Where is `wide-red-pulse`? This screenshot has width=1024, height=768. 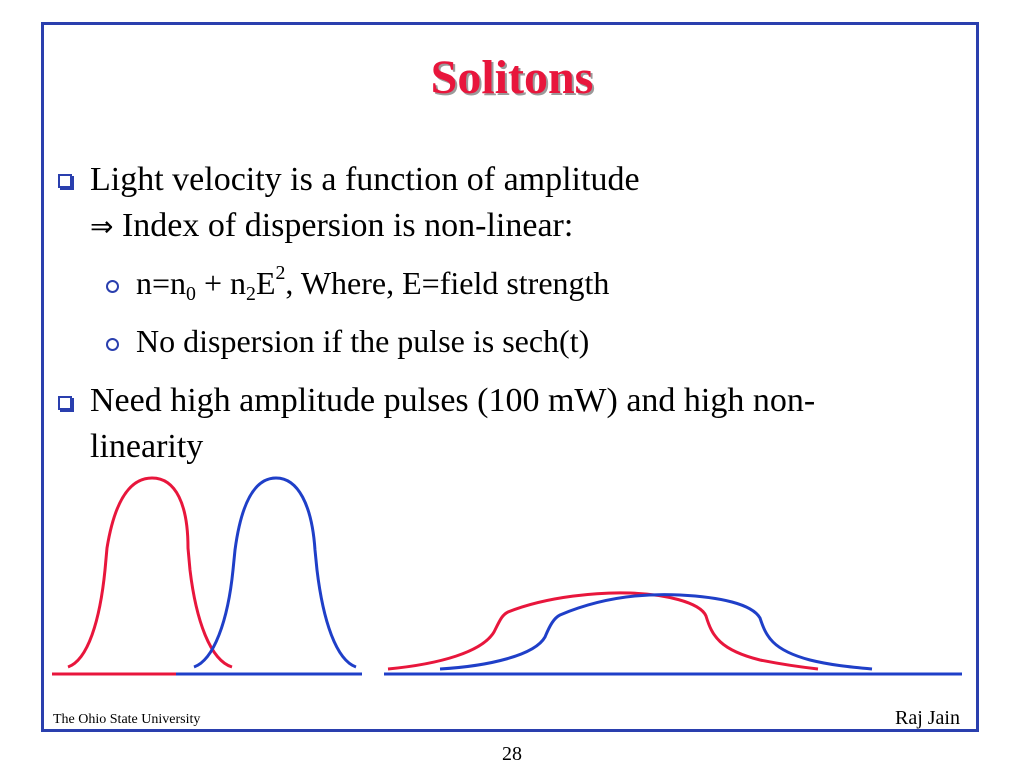 wide-red-pulse is located at coordinates (603, 631).